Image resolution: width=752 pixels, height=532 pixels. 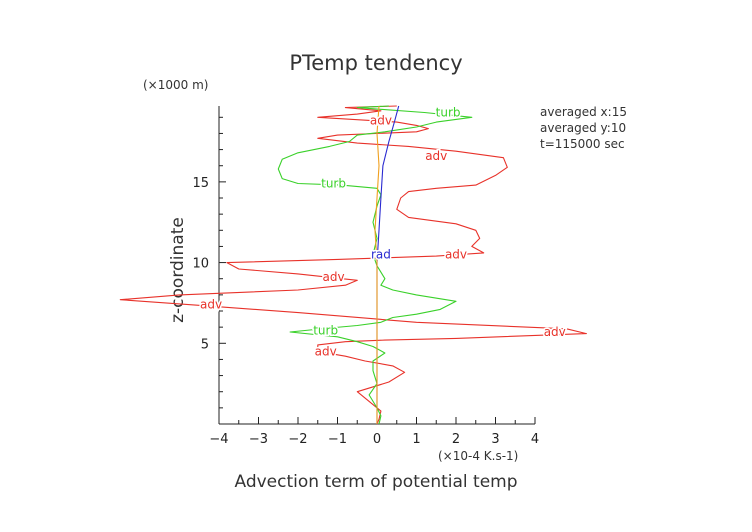 What do you see at coordinates (258, 439) in the screenshot?
I see `x-tick-label: −3` at bounding box center [258, 439].